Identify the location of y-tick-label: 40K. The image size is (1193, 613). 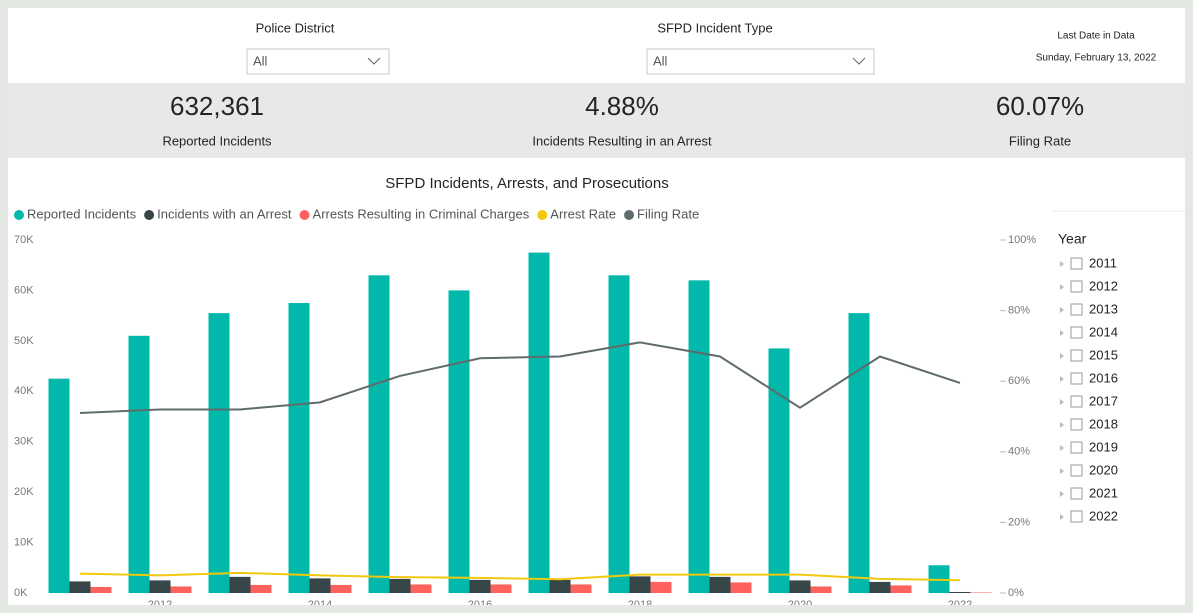
(24, 391).